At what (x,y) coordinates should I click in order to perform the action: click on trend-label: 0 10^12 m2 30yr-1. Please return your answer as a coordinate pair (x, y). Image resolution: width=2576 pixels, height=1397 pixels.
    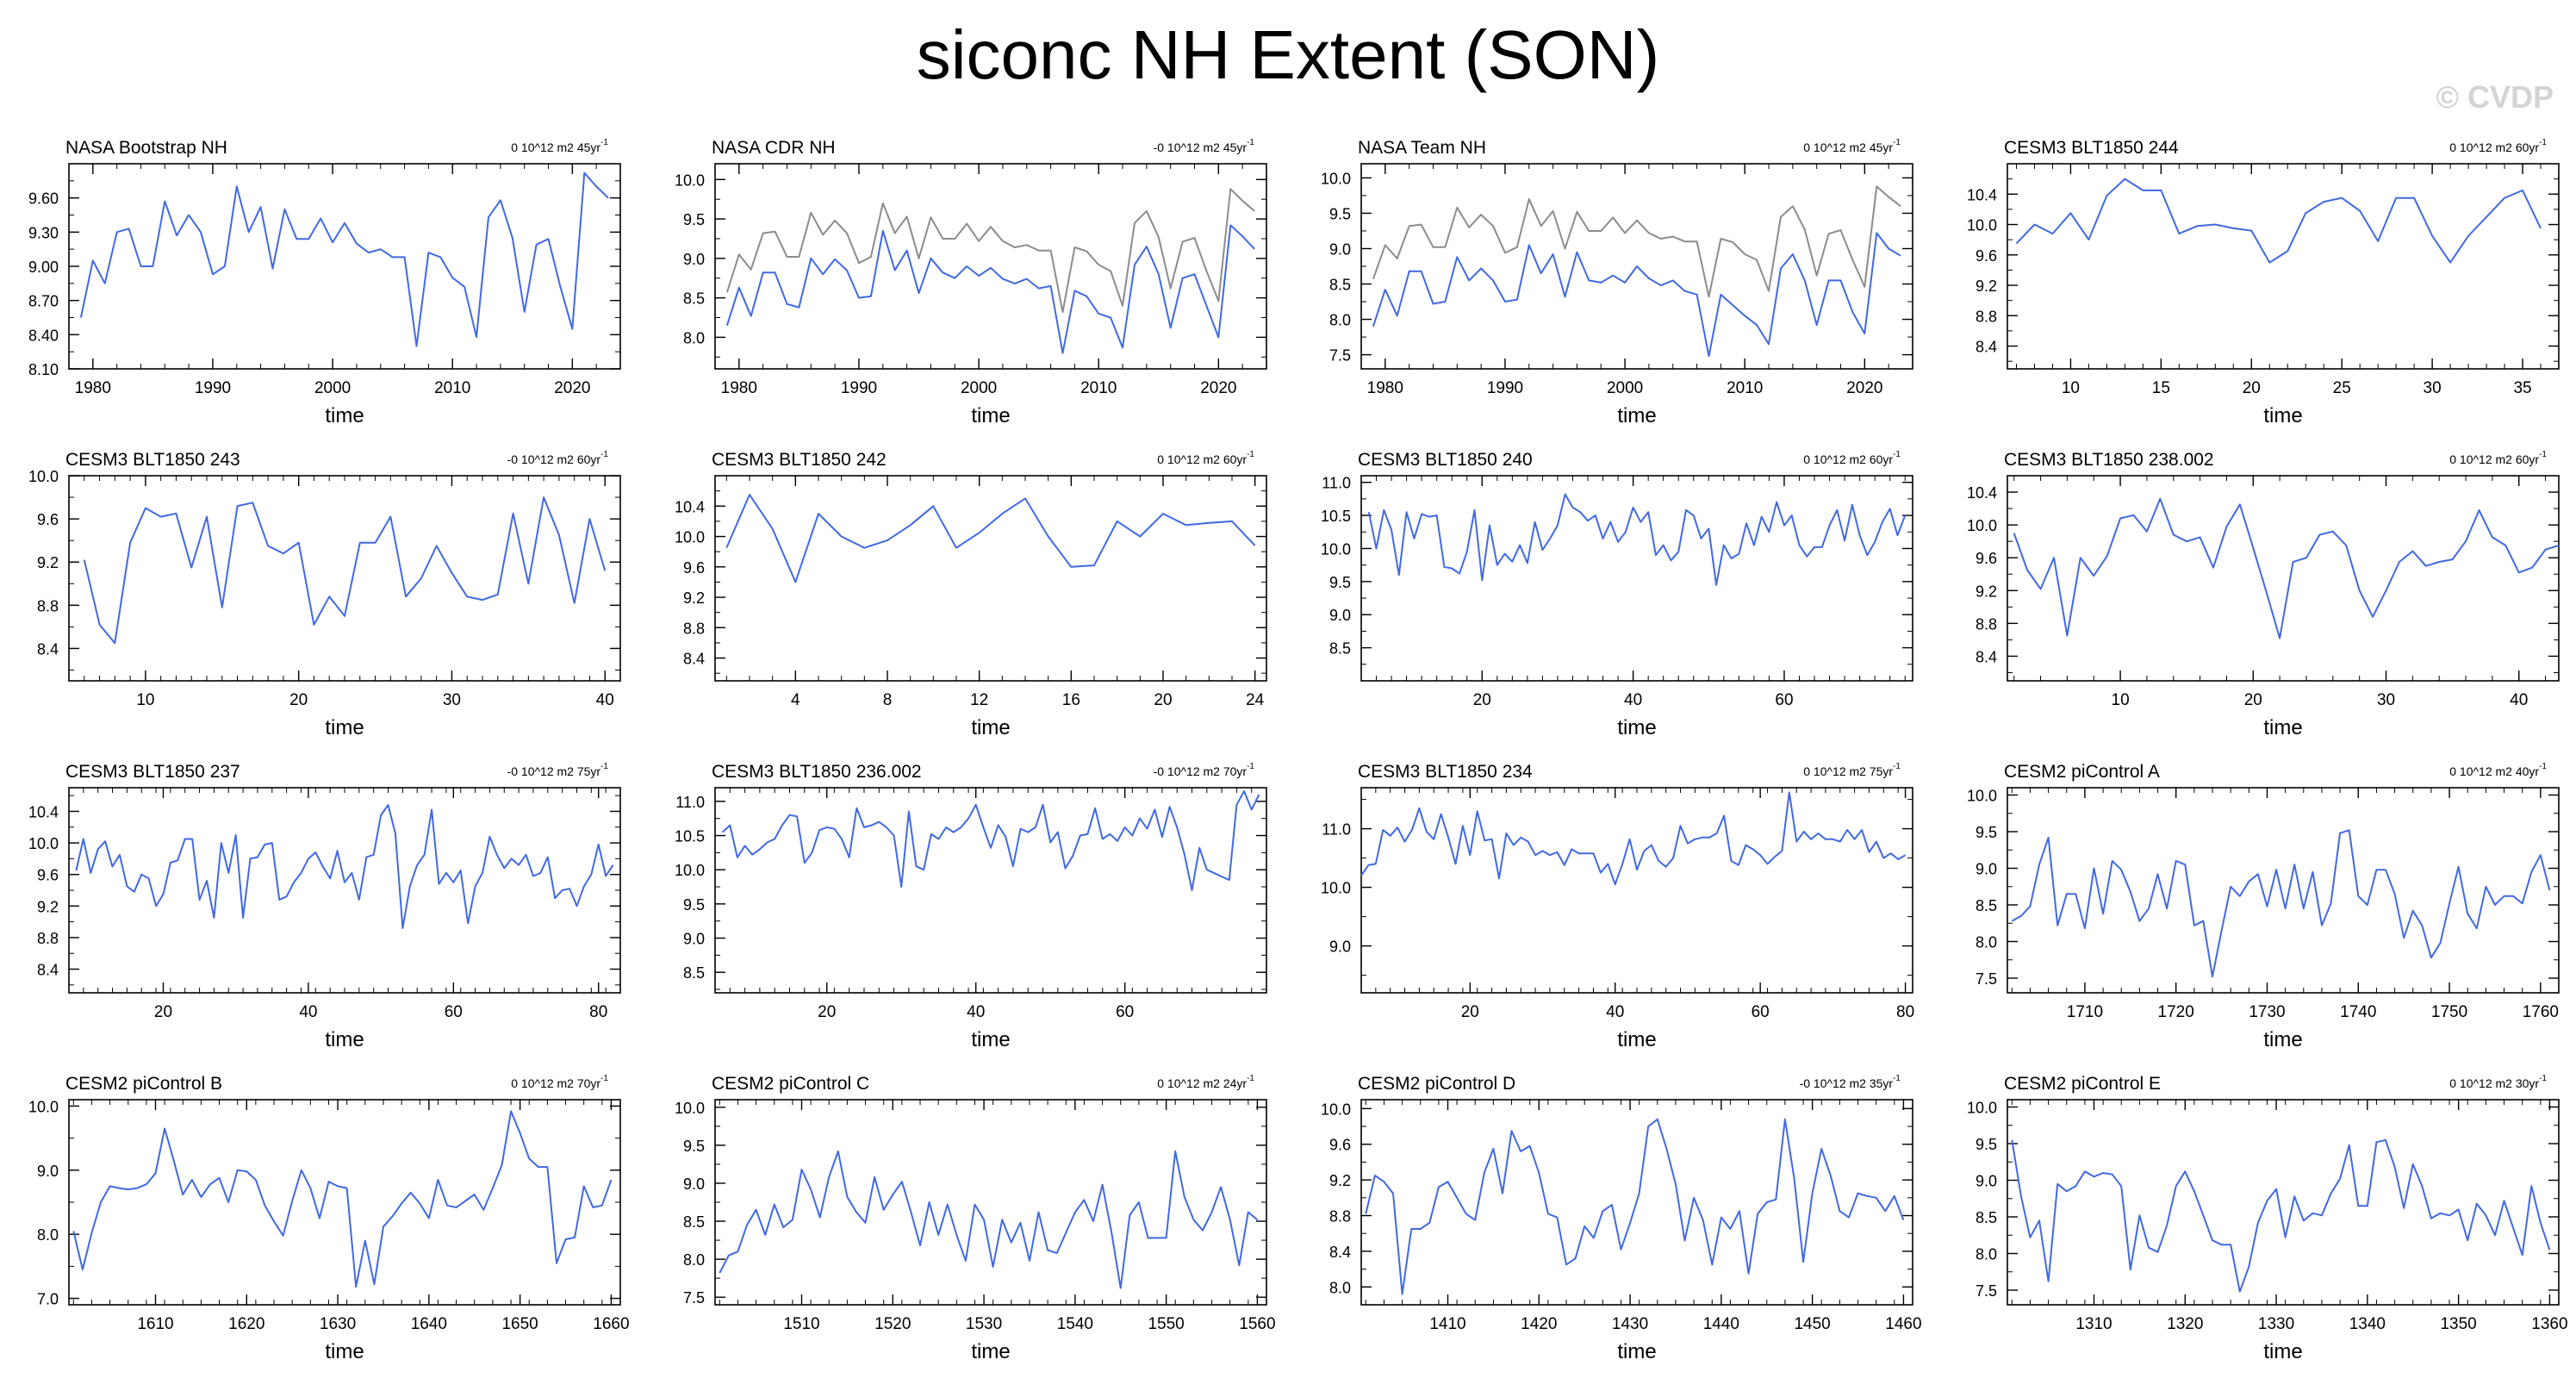
    Looking at the image, I should click on (2498, 1082).